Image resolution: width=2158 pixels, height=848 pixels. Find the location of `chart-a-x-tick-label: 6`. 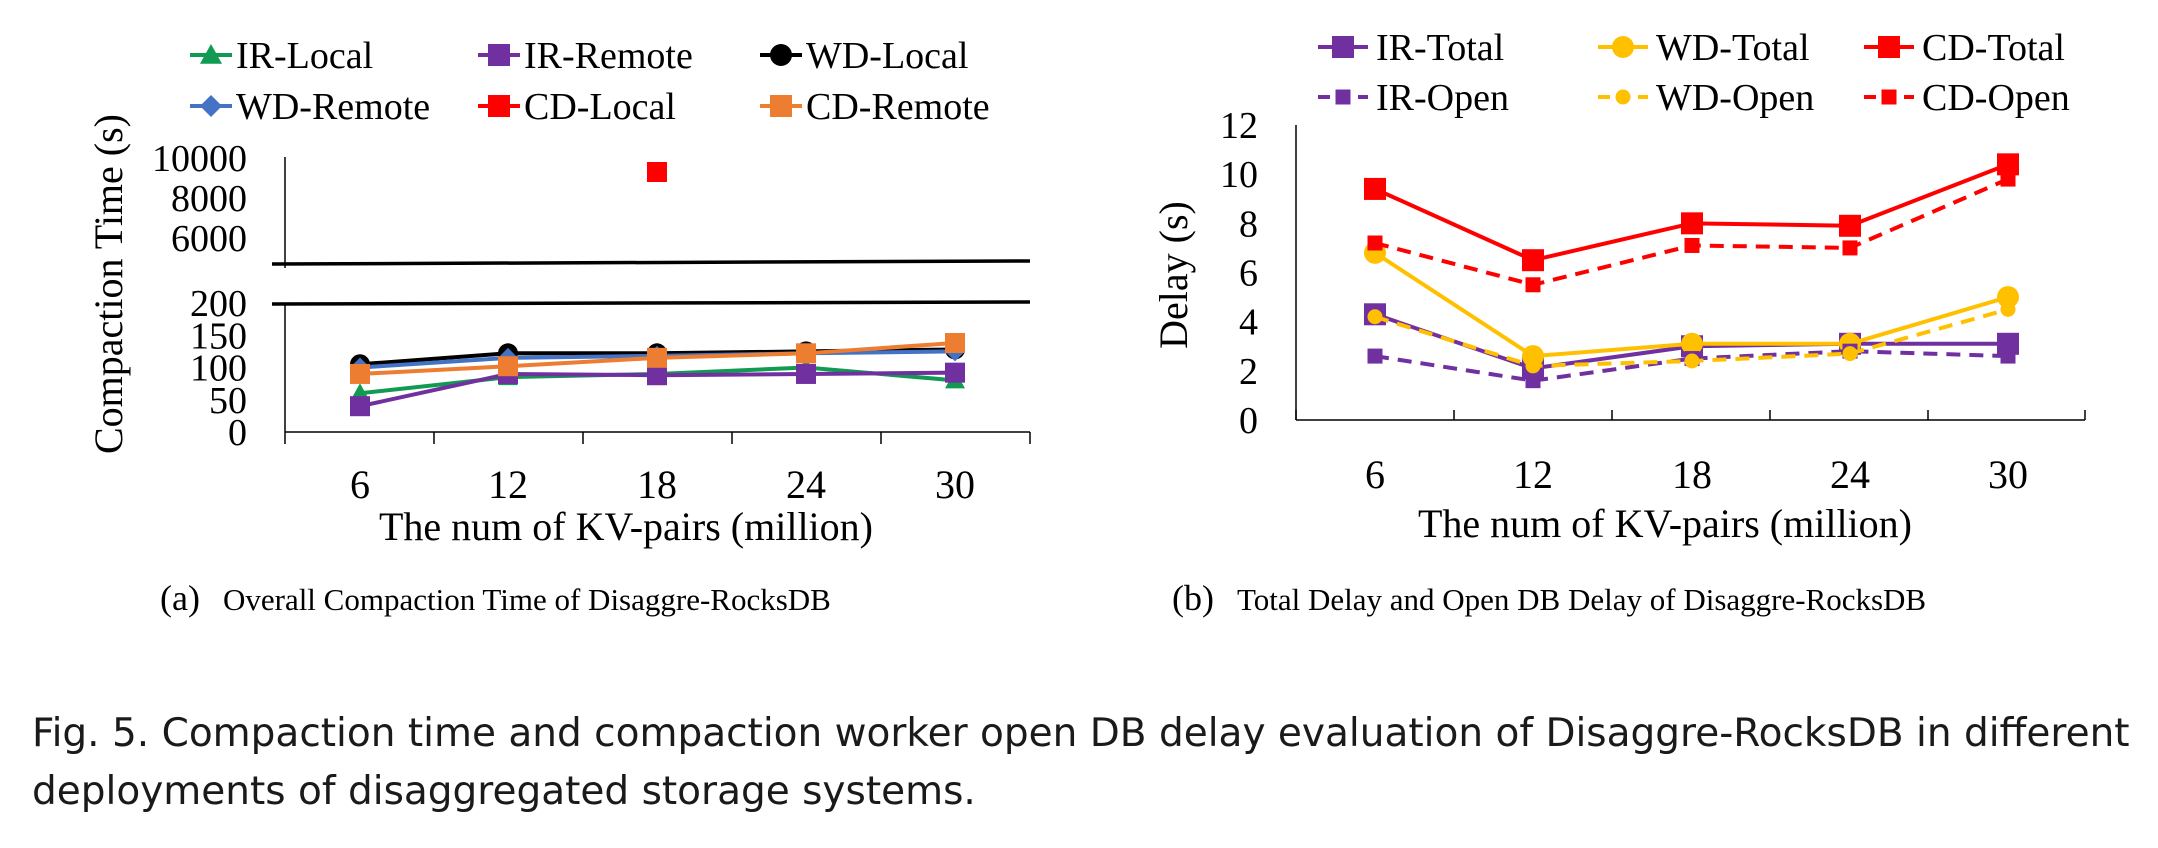

chart-a-x-tick-label: 6 is located at coordinates (360, 484).